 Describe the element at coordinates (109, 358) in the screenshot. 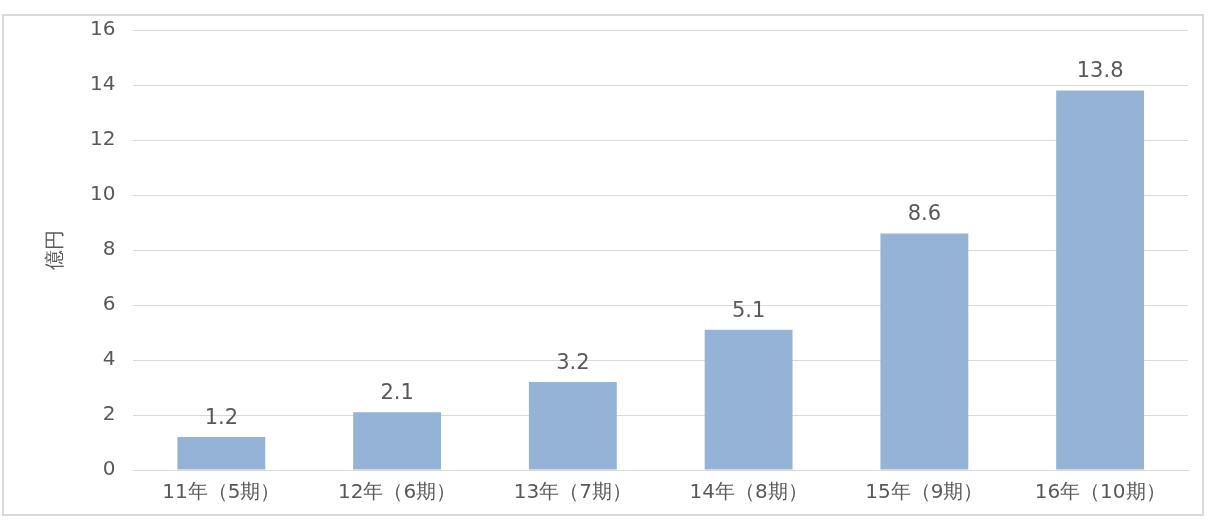

I see `y-tick-label: 4` at that location.